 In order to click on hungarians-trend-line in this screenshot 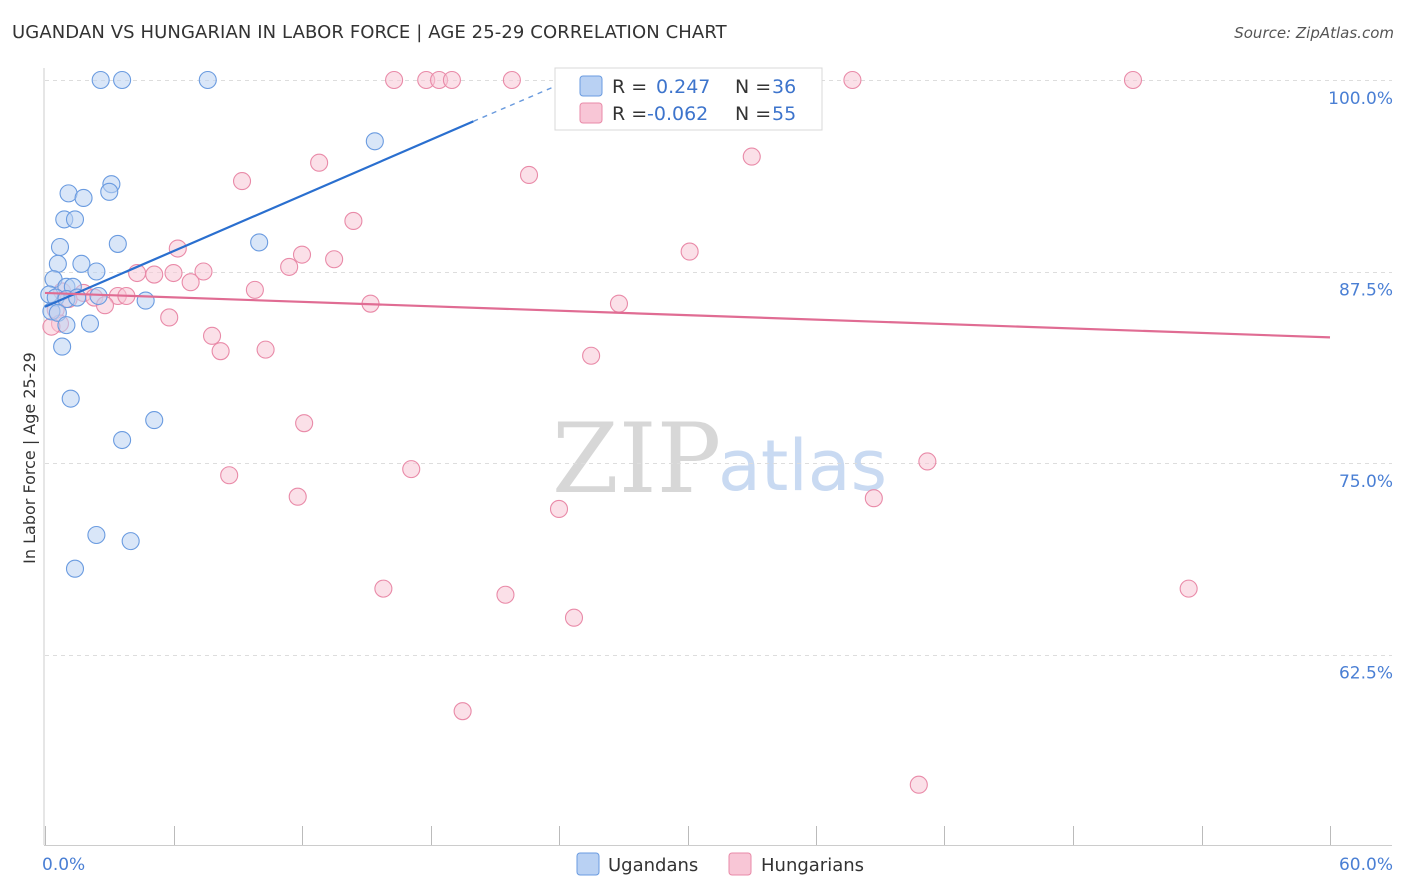, I will do `click(687, 315)`.